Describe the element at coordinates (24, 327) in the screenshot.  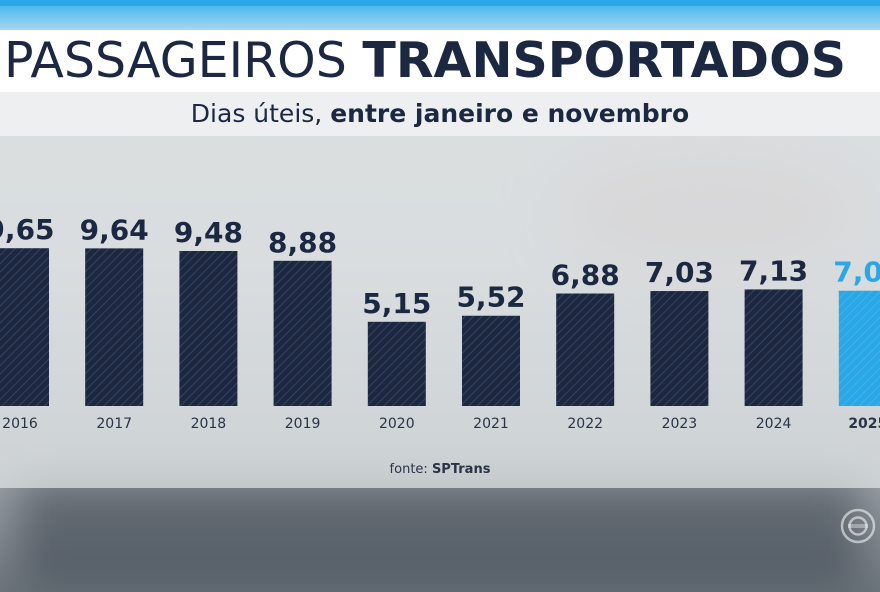
I see `bar-hatch-2016` at that location.